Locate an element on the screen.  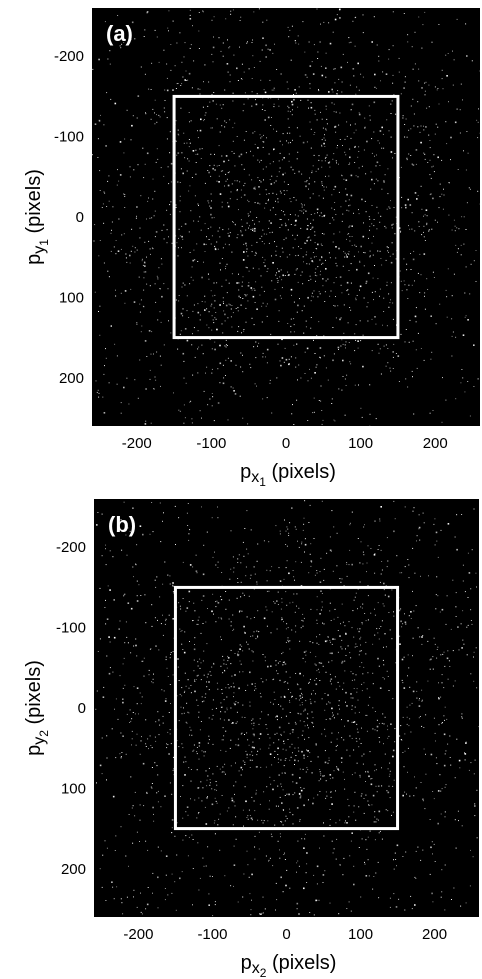
panel-b-label: (b) is located at coordinates (122, 524).